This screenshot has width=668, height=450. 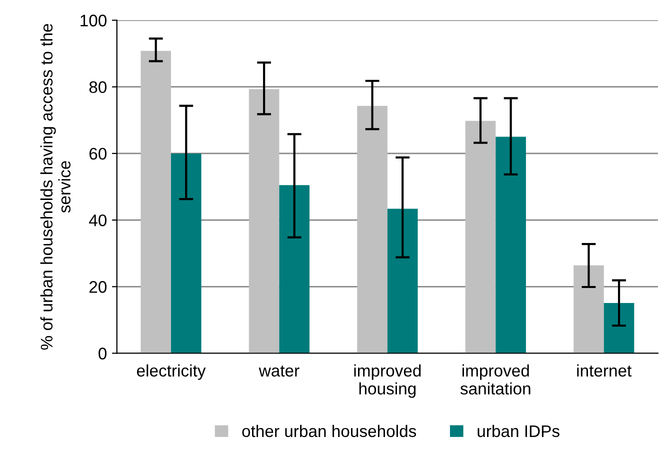 I want to click on y-axis-title: % of urban households having access to the service, so click(x=55, y=187).